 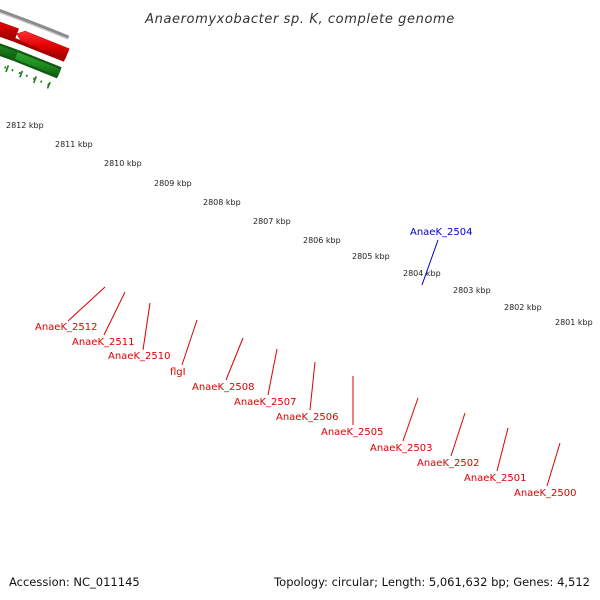 What do you see at coordinates (123, 163) in the screenshot?
I see `scale-label: 2810 kbp` at bounding box center [123, 163].